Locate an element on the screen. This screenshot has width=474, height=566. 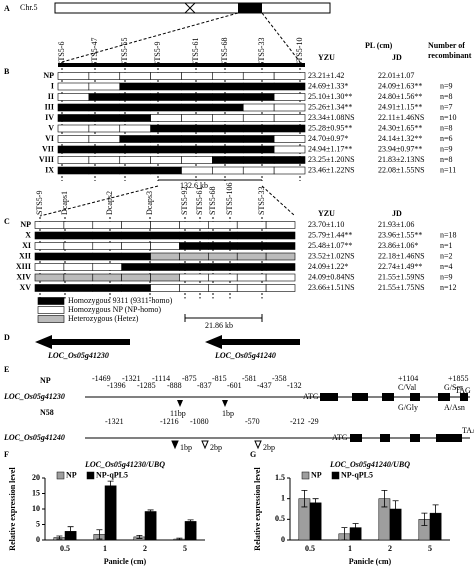
x-tick-label: 0.5 is located at coordinates (65, 548).